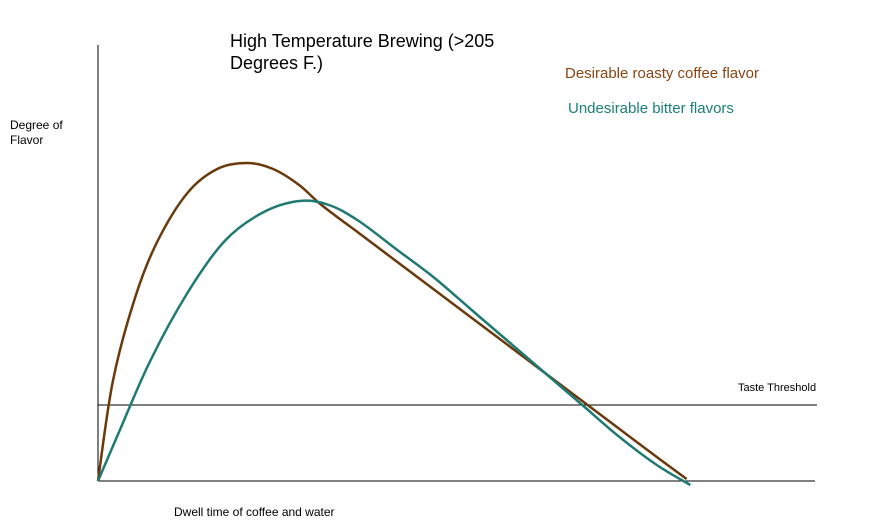 Image resolution: width=871 pixels, height=529 pixels. What do you see at coordinates (36, 125) in the screenshot?
I see `y-axis-label-line-1: Degree of` at bounding box center [36, 125].